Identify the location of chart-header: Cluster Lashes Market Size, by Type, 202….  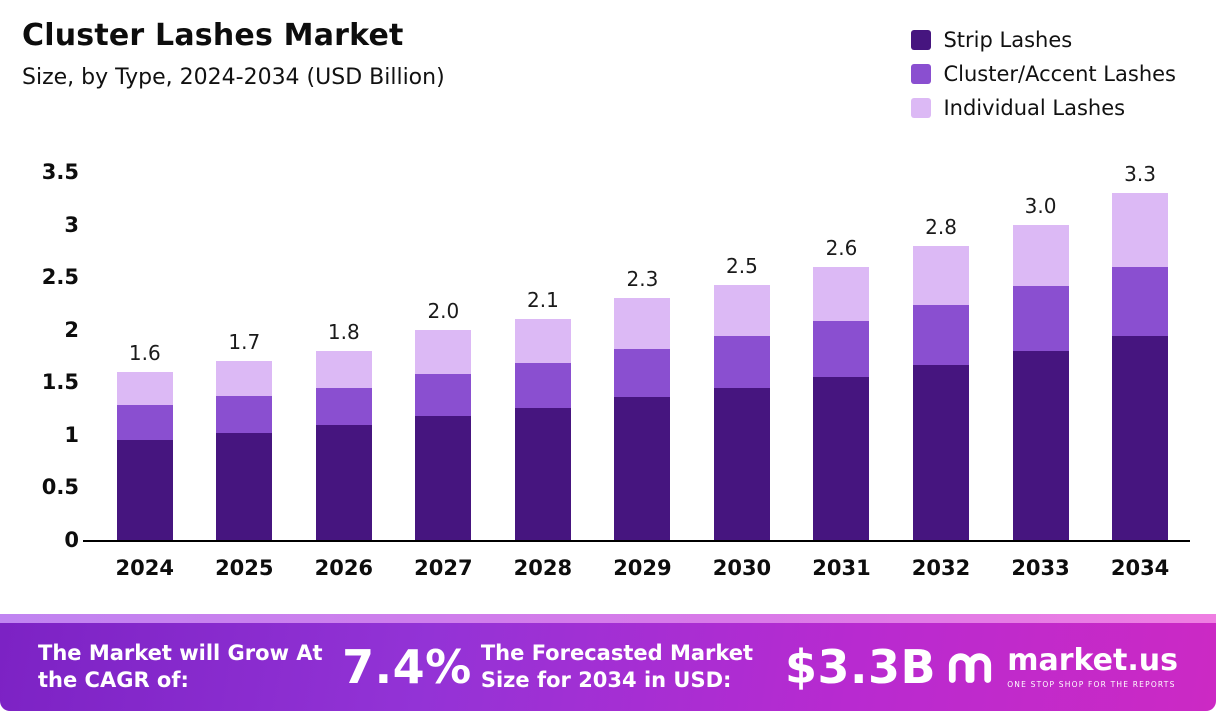
(233, 54).